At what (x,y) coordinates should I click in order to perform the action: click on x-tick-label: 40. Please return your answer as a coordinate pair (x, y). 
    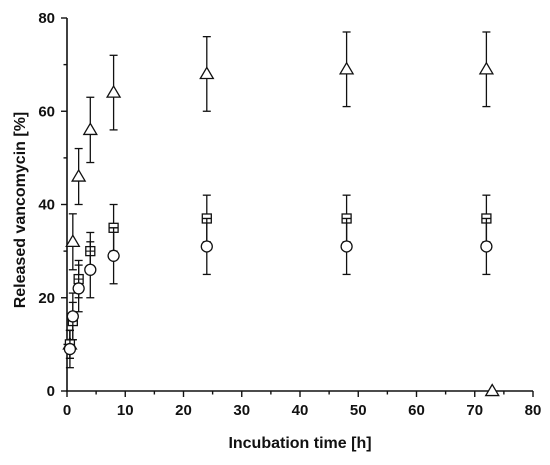
    Looking at the image, I should click on (300, 410).